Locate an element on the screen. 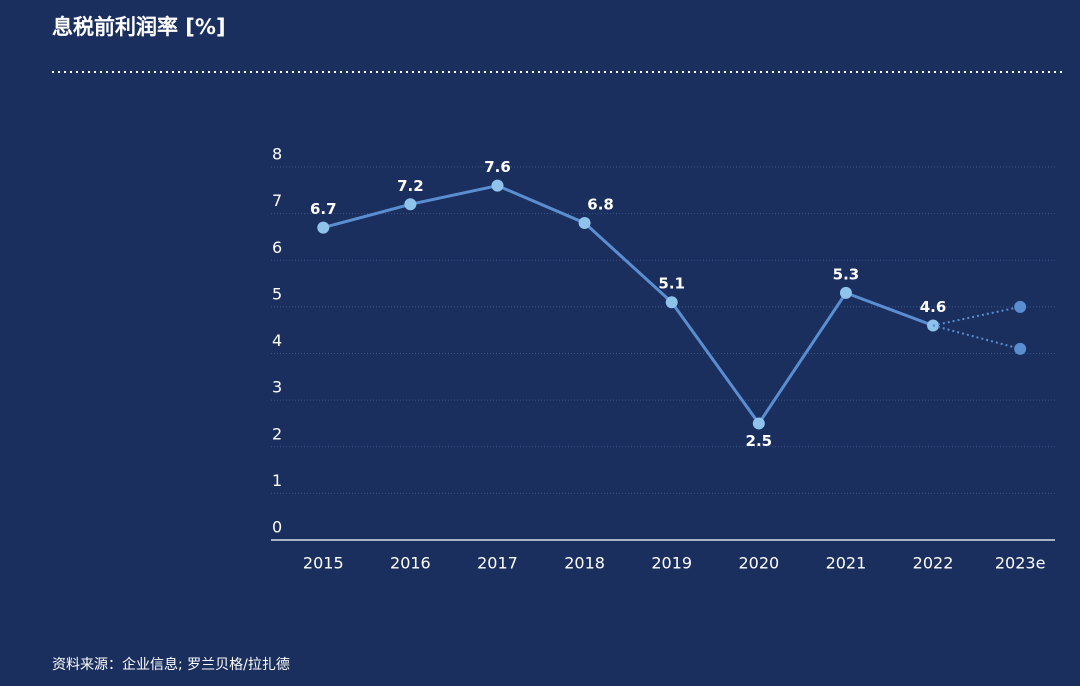 The width and height of the screenshot is (1080, 686). x-tick-label: 2022 is located at coordinates (933, 563).